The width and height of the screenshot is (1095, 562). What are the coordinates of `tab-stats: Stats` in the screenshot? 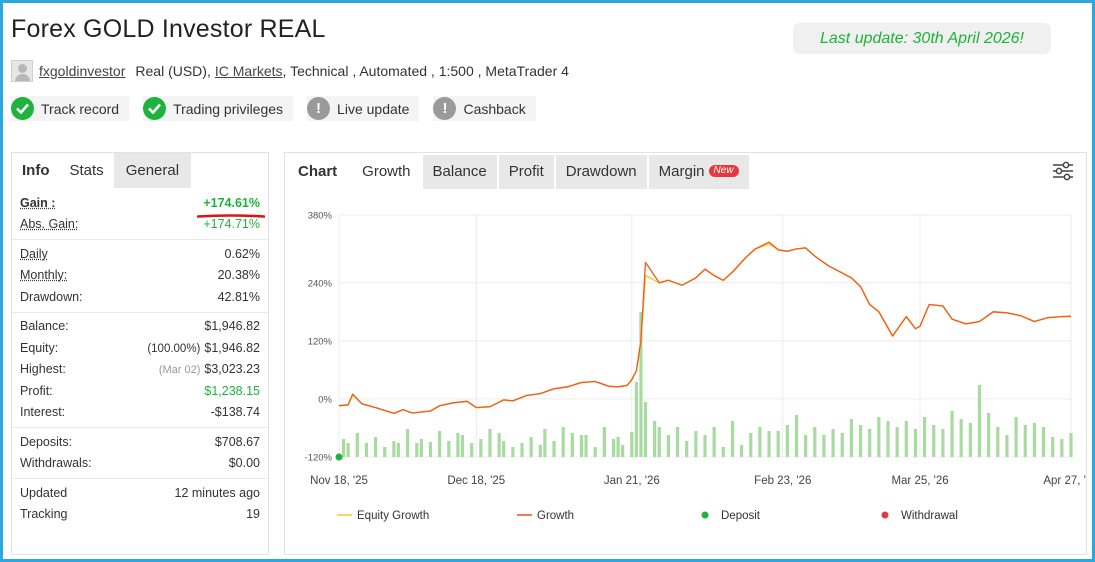 It's located at (86, 170).